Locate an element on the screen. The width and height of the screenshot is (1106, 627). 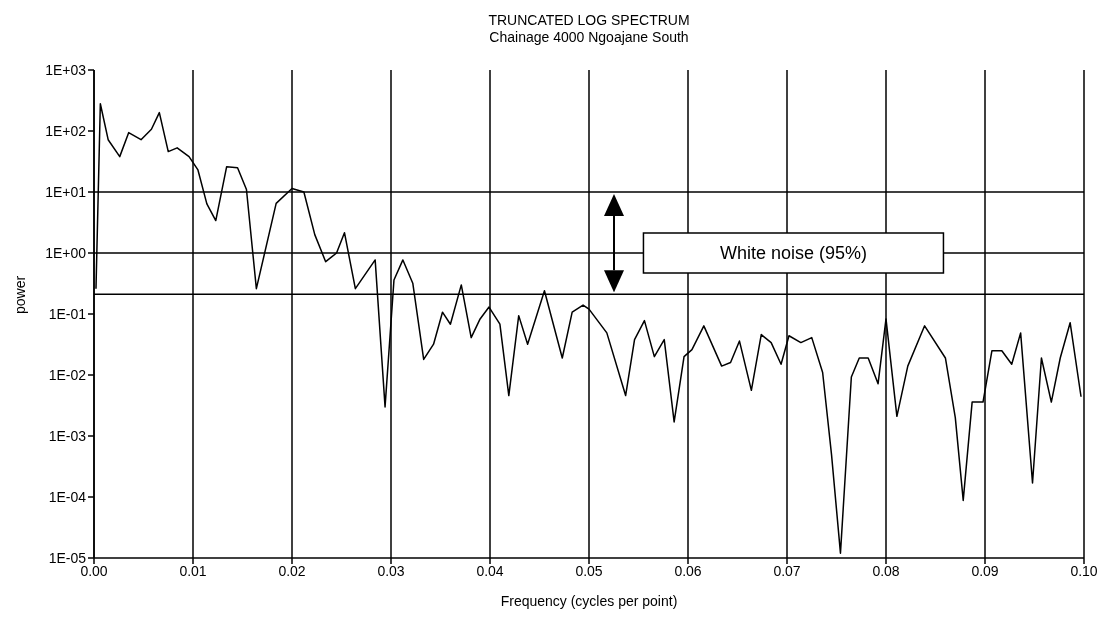
x-tick-label: 0.05 is located at coordinates (589, 570).